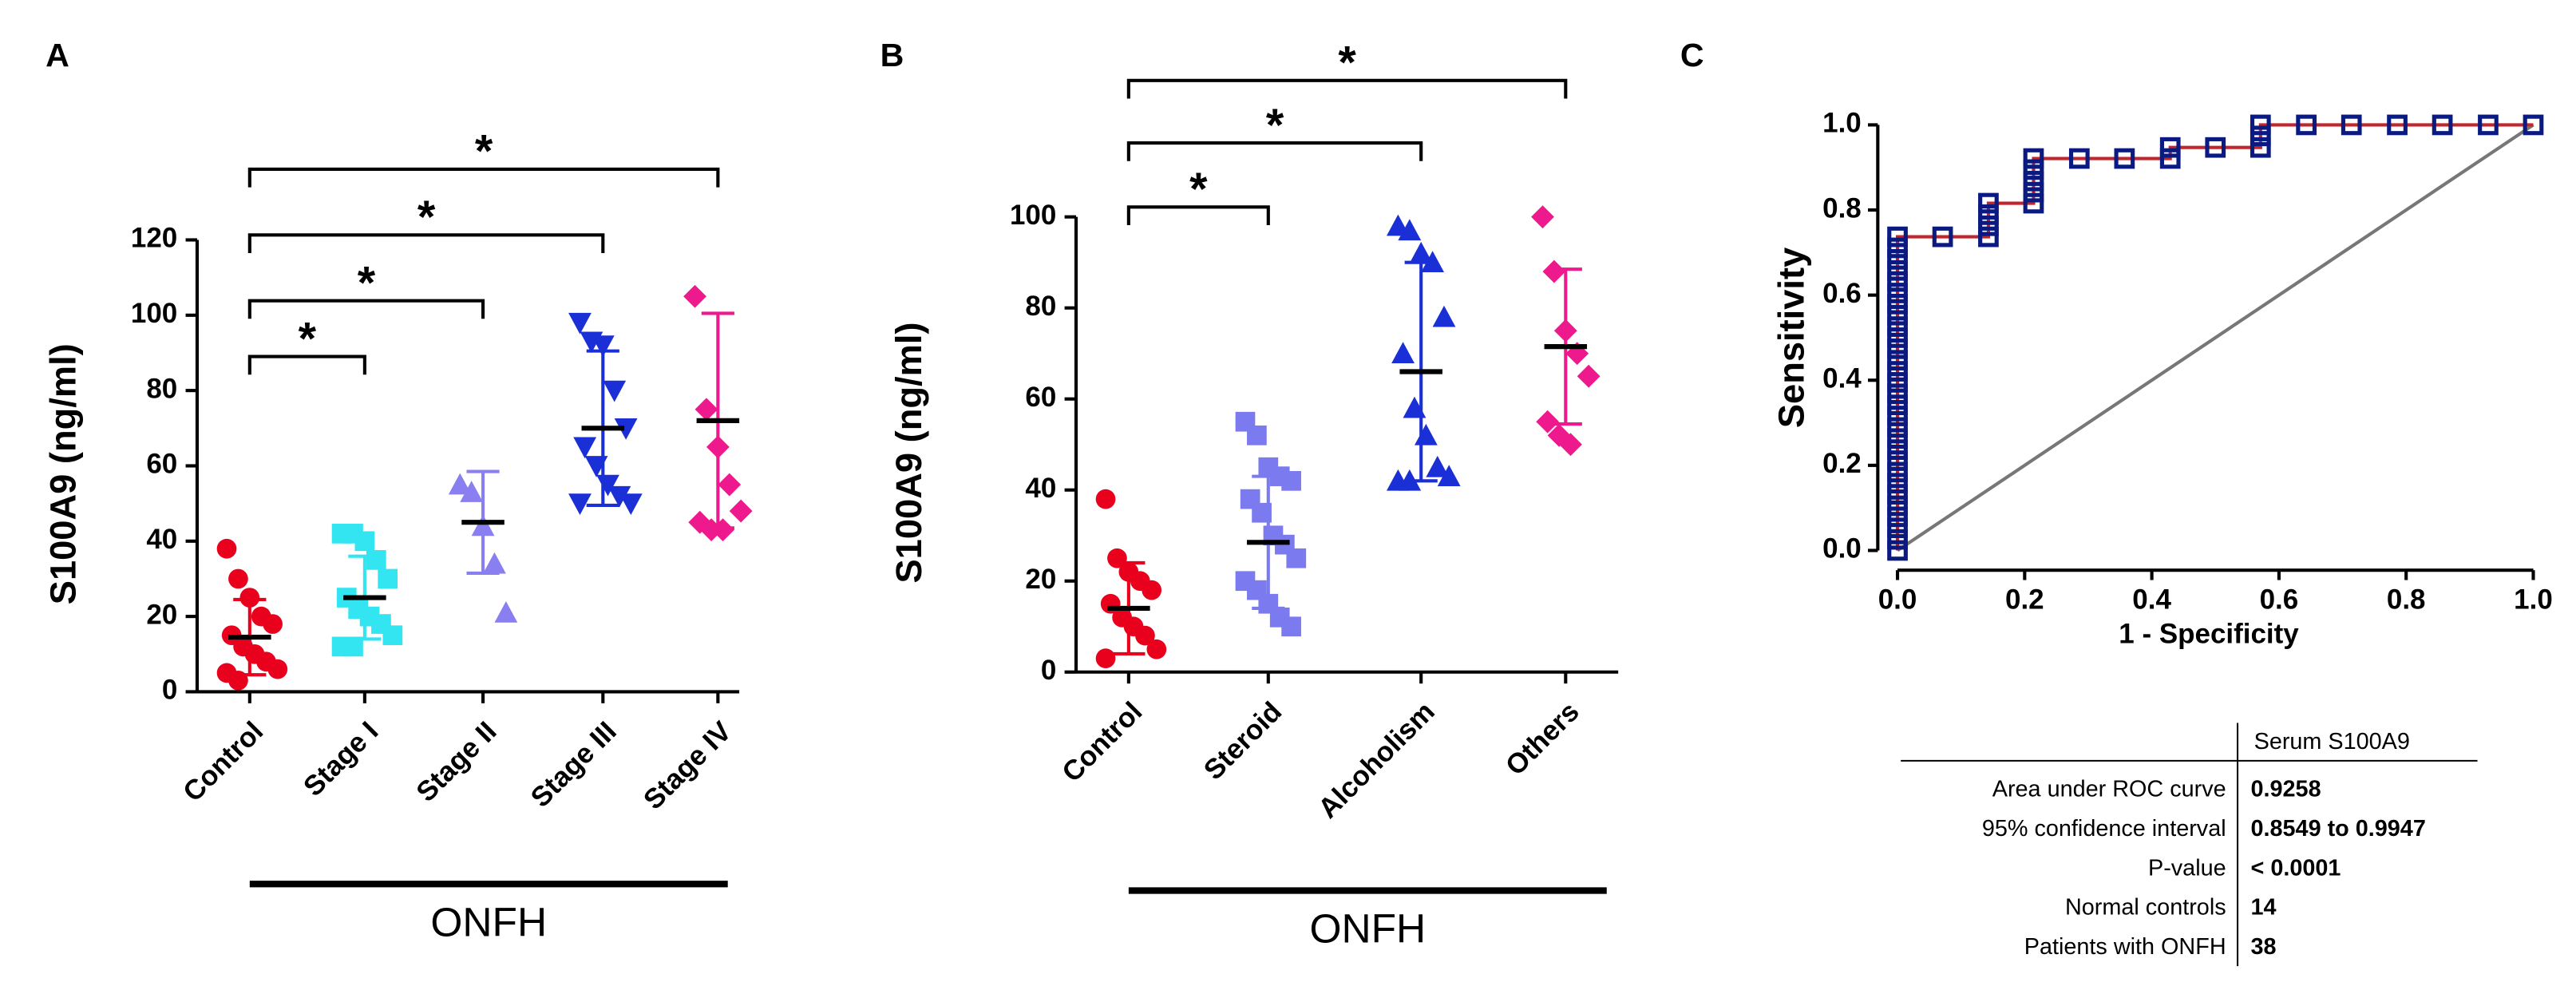 The height and width of the screenshot is (990, 2576). What do you see at coordinates (1102, 742) in the screenshot?
I see `x-tick-label: Control` at bounding box center [1102, 742].